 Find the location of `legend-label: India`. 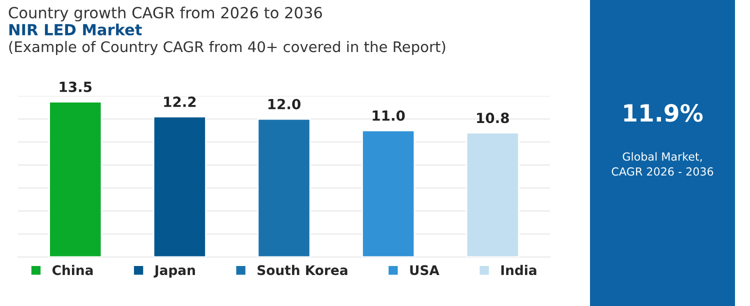

legend-label: India is located at coordinates (518, 270).